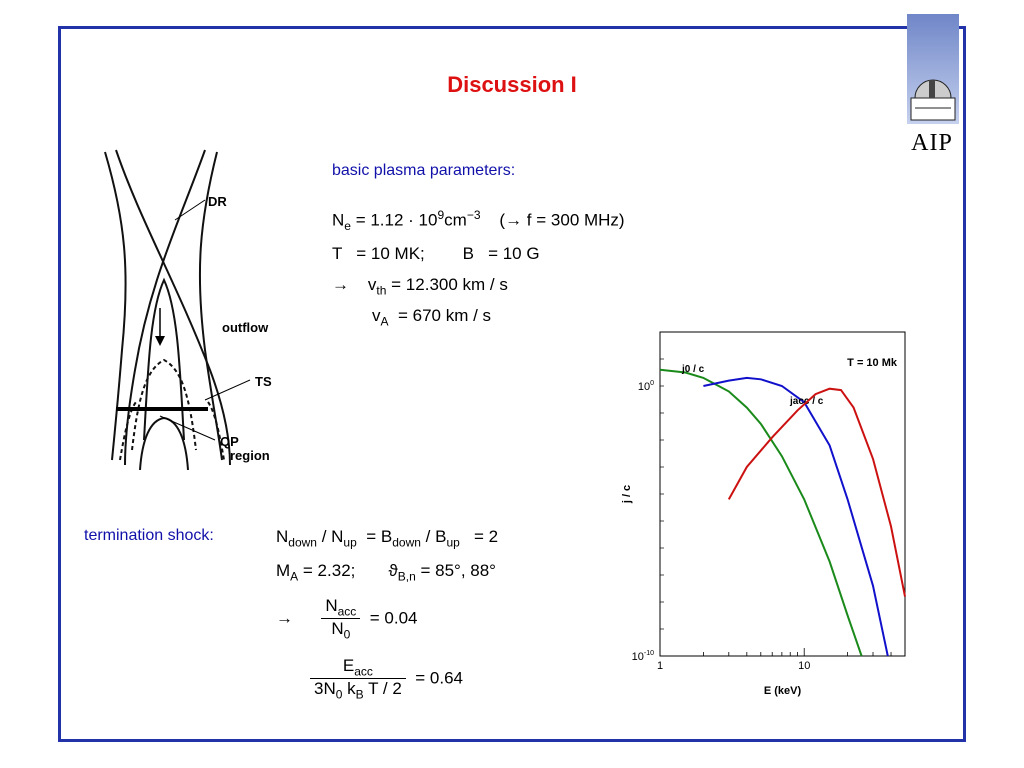 The image size is (1024, 768). I want to click on temperature-field-equation: T = 10 MK; B = 10 G, so click(436, 253).